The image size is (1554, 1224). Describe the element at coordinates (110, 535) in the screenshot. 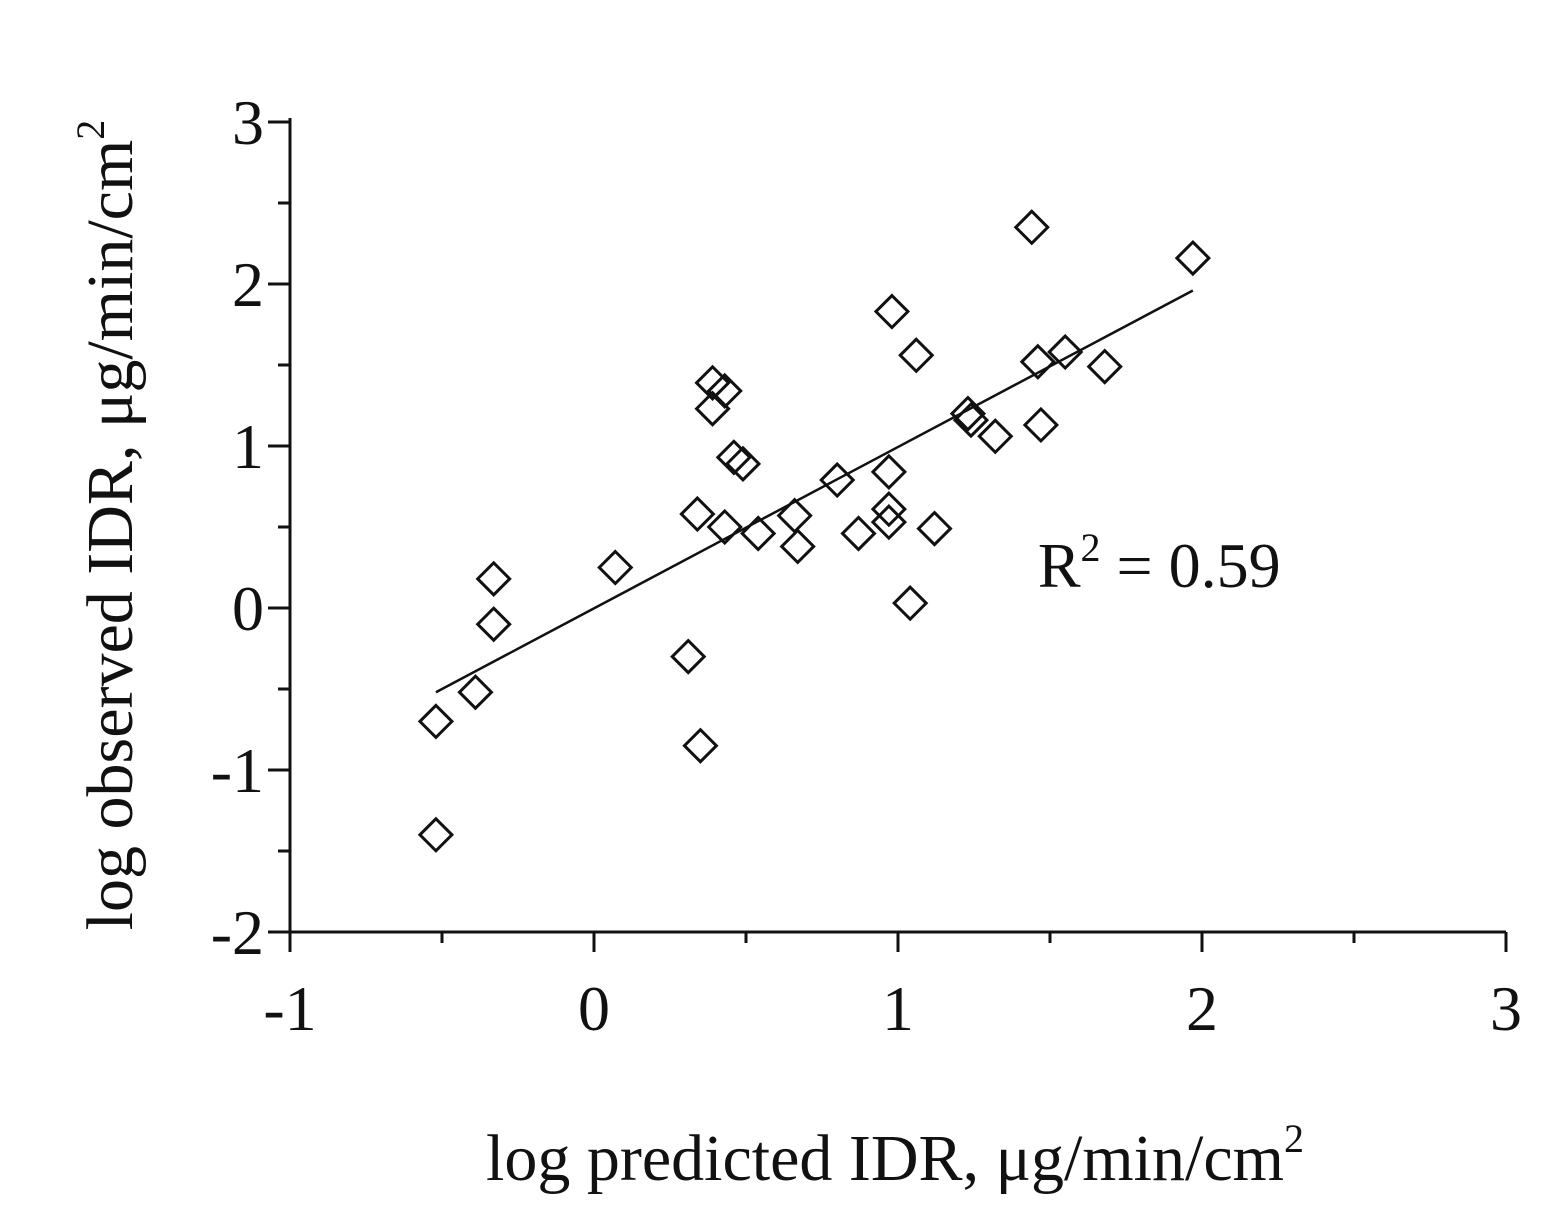

I see `y-axis-title-text: log observed IDR, μg/min/cm` at that location.